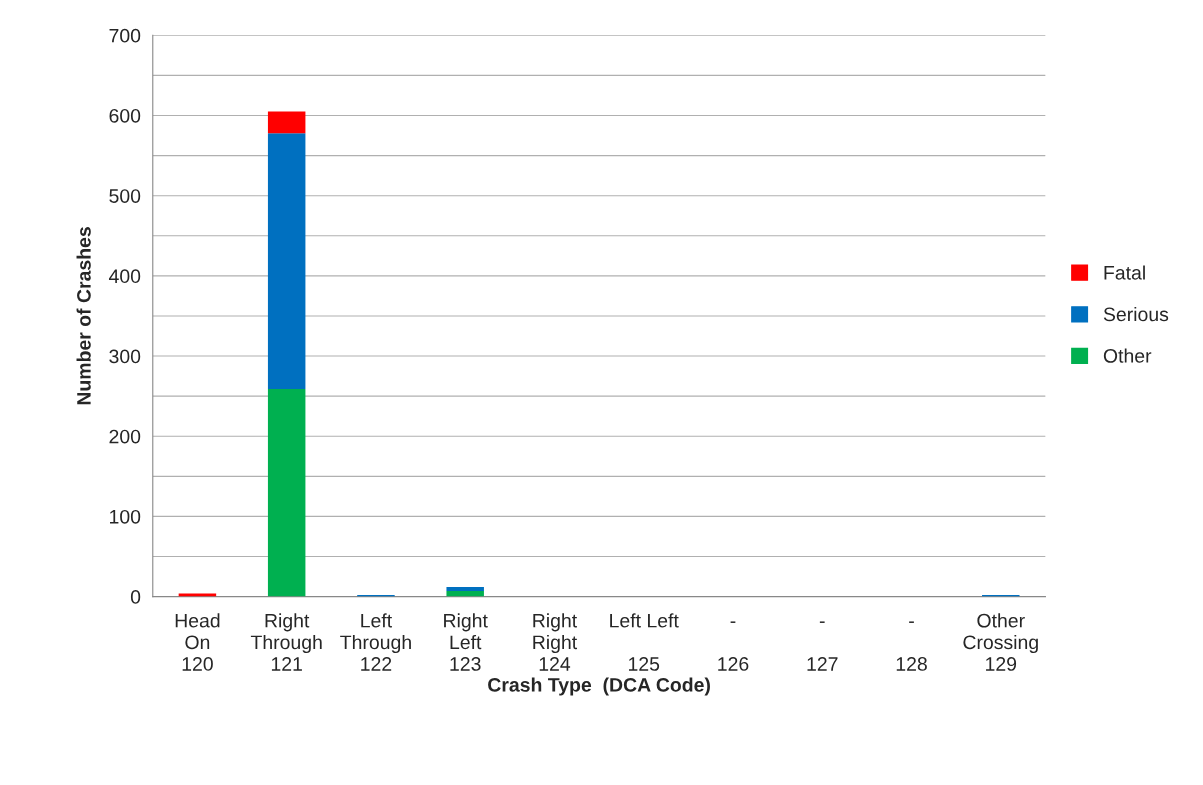  I want to click on y-tick-label: 300, so click(125, 356).